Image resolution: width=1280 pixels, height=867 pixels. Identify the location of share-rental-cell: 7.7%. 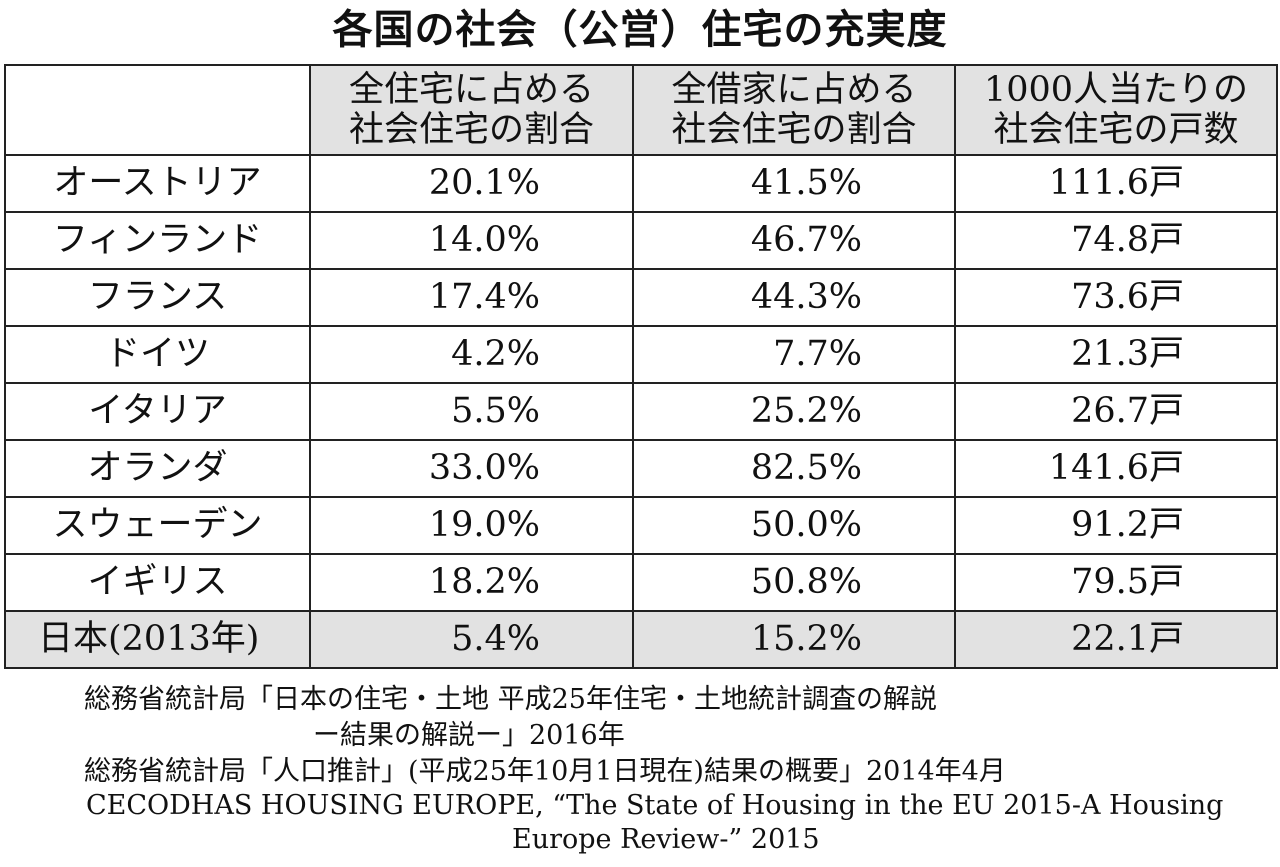
(794, 354).